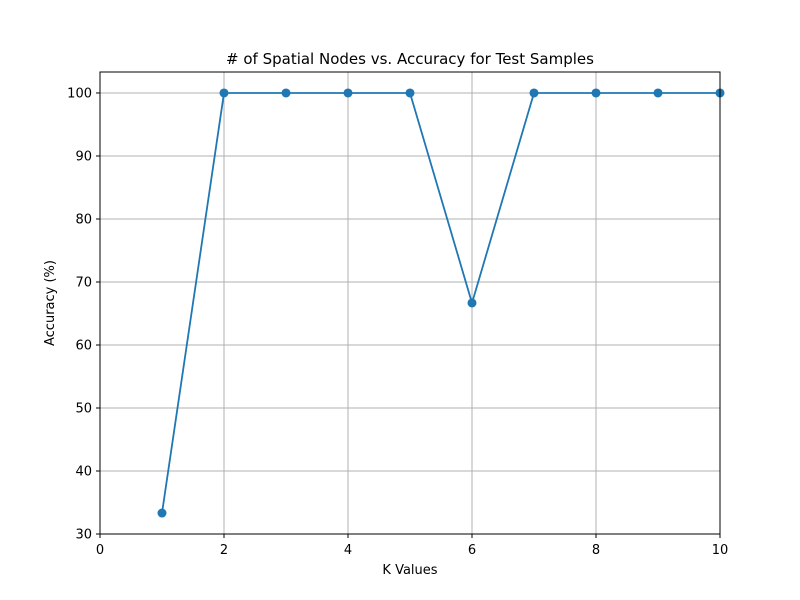 Image resolution: width=800 pixels, height=600 pixels. Describe the element at coordinates (100, 550) in the screenshot. I see `x-tick-label: 0` at that location.